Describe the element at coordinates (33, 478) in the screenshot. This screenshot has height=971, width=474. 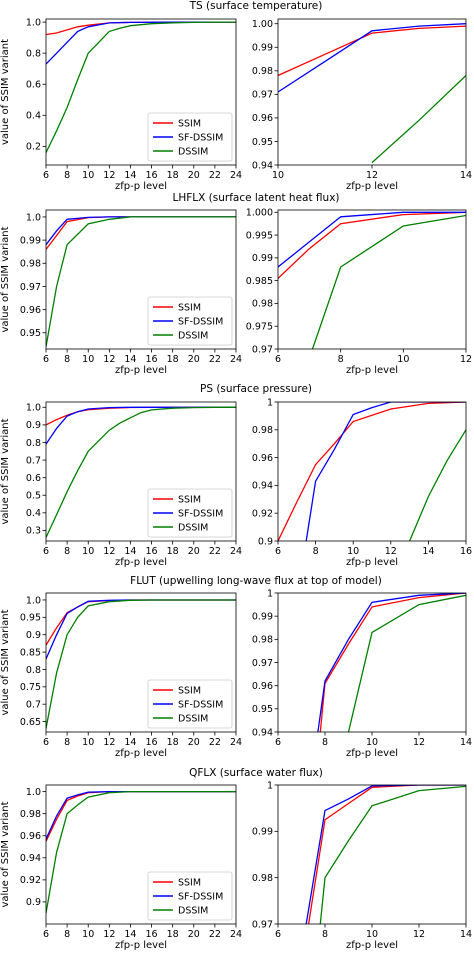
I see `y-tick-label: 0.6` at that location.